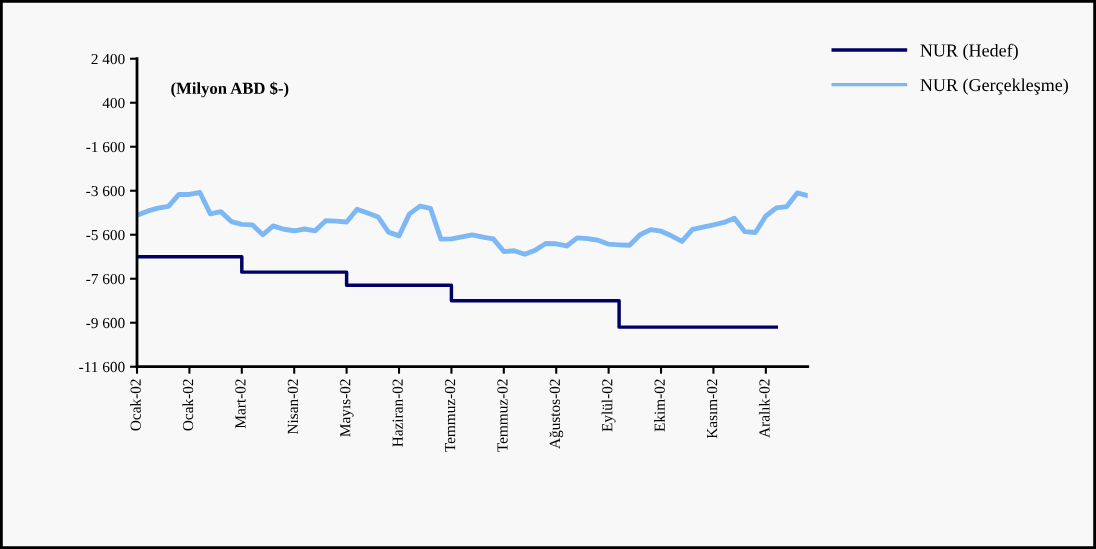  I want to click on y-tick-label: -9 600, so click(105, 323).